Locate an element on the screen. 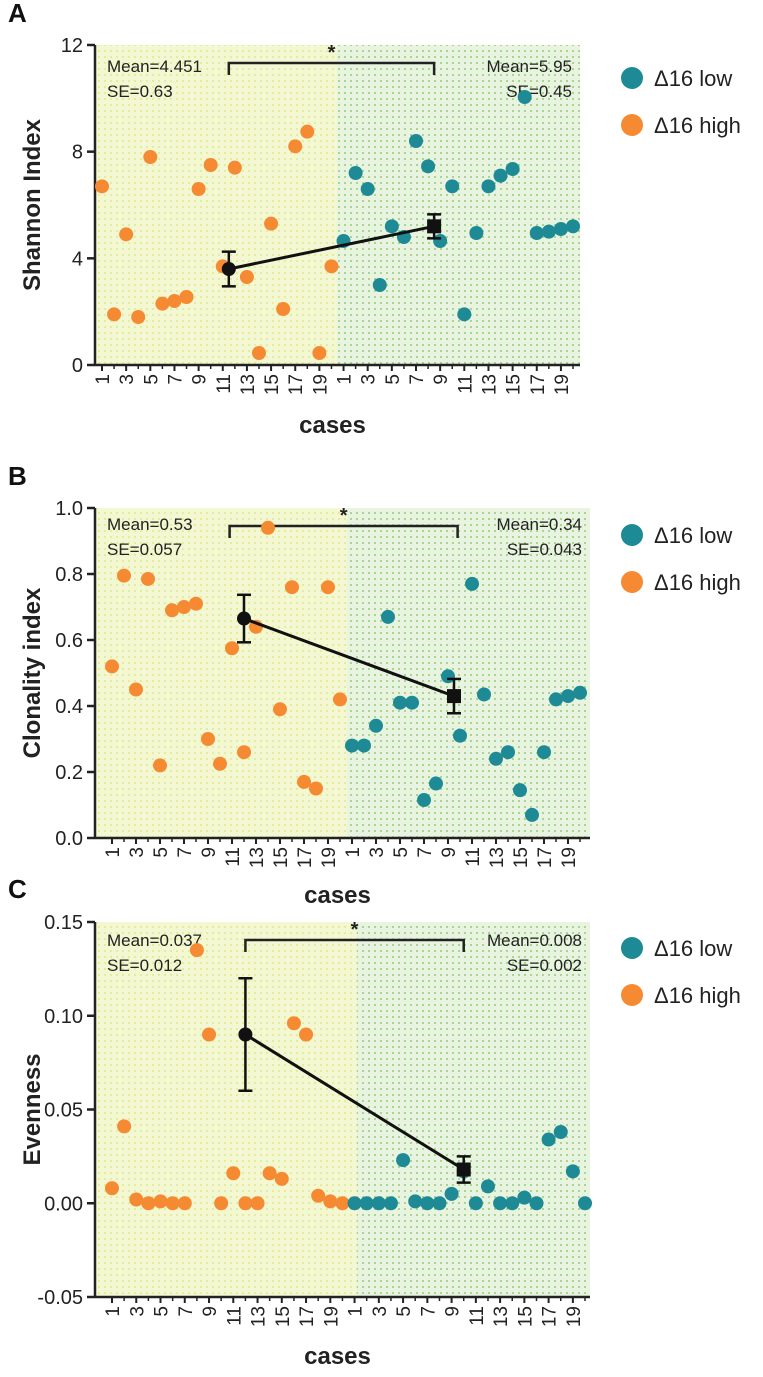 The height and width of the screenshot is (1377, 763). y-axis-title: Clonality index is located at coordinates (32, 672).